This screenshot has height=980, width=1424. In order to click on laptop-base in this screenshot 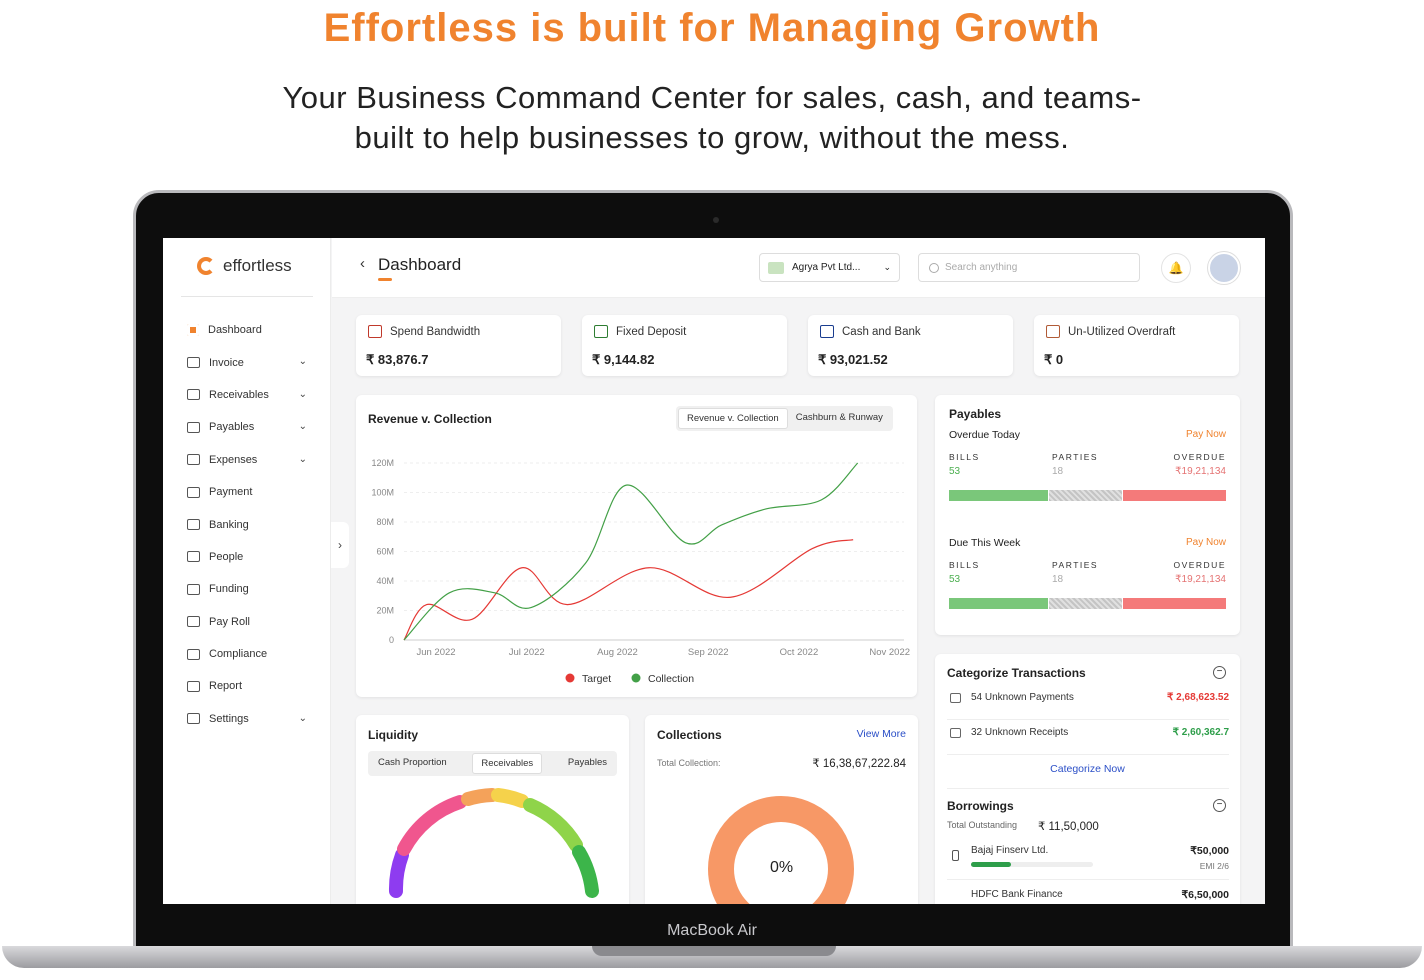, I will do `click(712, 957)`.